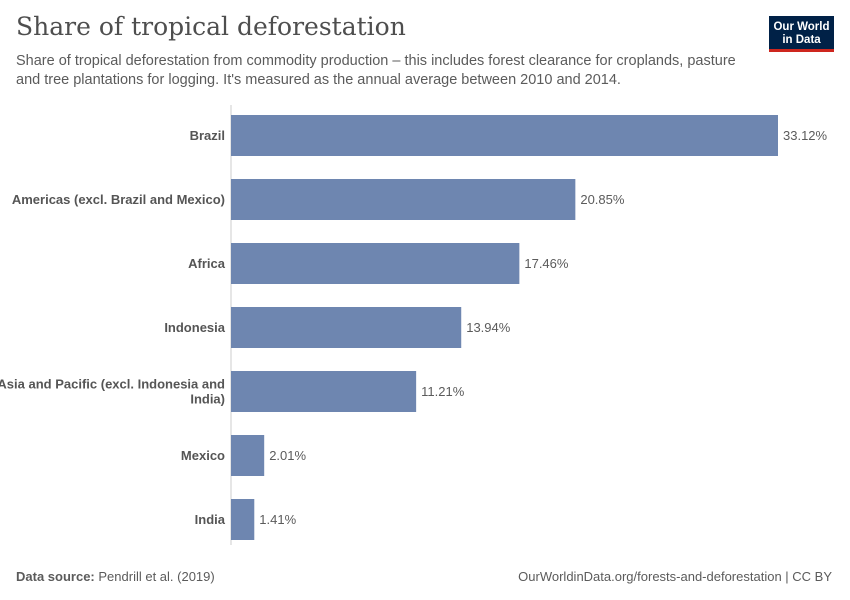  What do you see at coordinates (112, 384) in the screenshot?
I see `category-label: Asia and Pacific (excl. Indonesia and` at bounding box center [112, 384].